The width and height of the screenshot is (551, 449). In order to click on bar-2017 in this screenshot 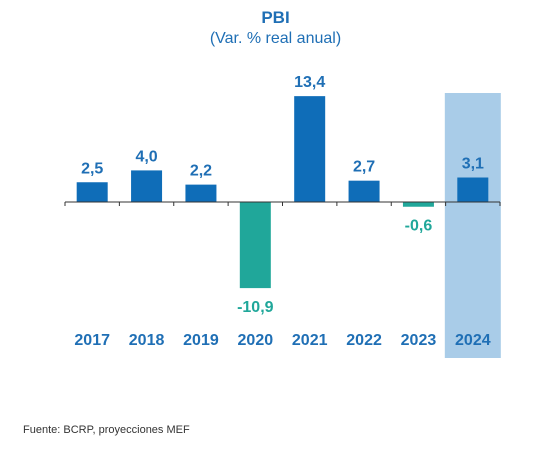, I will do `click(92, 192)`.